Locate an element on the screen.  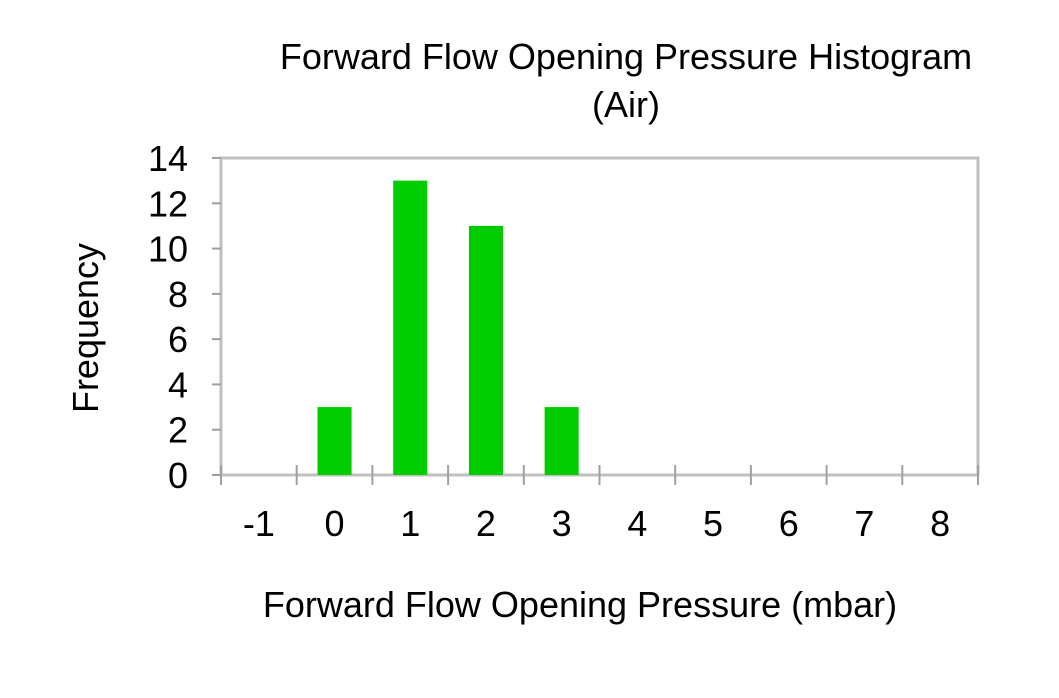
y-tick-label: 4 is located at coordinates (178, 384).